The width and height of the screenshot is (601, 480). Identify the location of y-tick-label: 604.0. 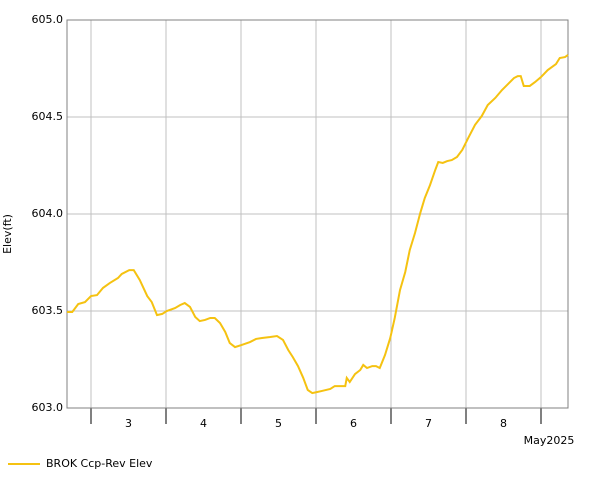
(48, 213).